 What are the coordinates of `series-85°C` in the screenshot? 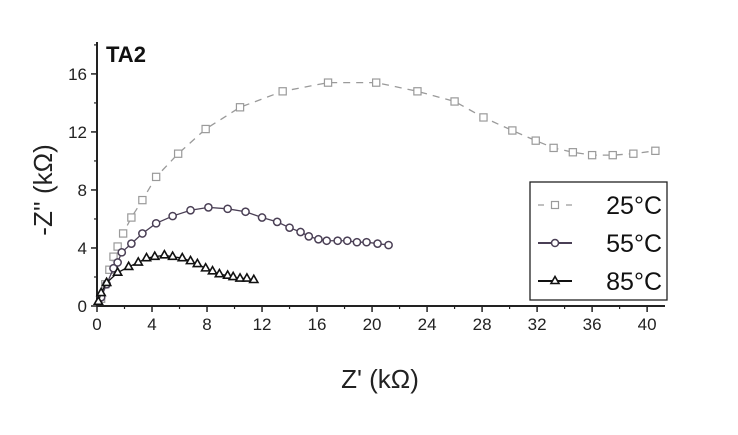 It's located at (176, 277).